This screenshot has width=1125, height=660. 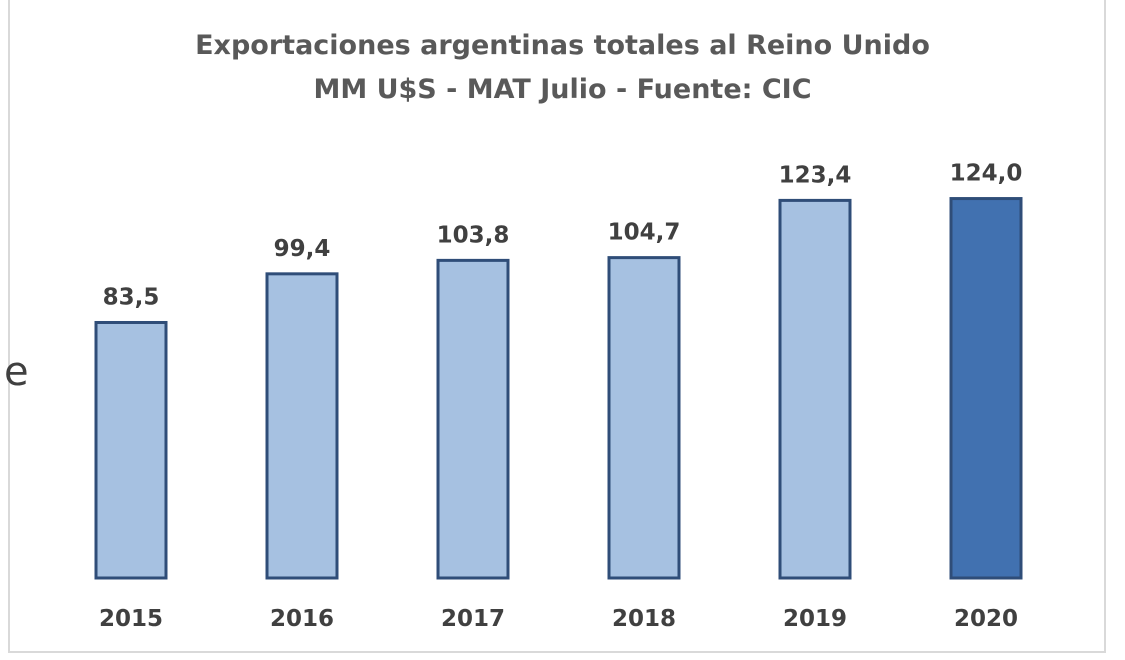 I want to click on x-tick-label-2016: 2016, so click(x=302, y=619).